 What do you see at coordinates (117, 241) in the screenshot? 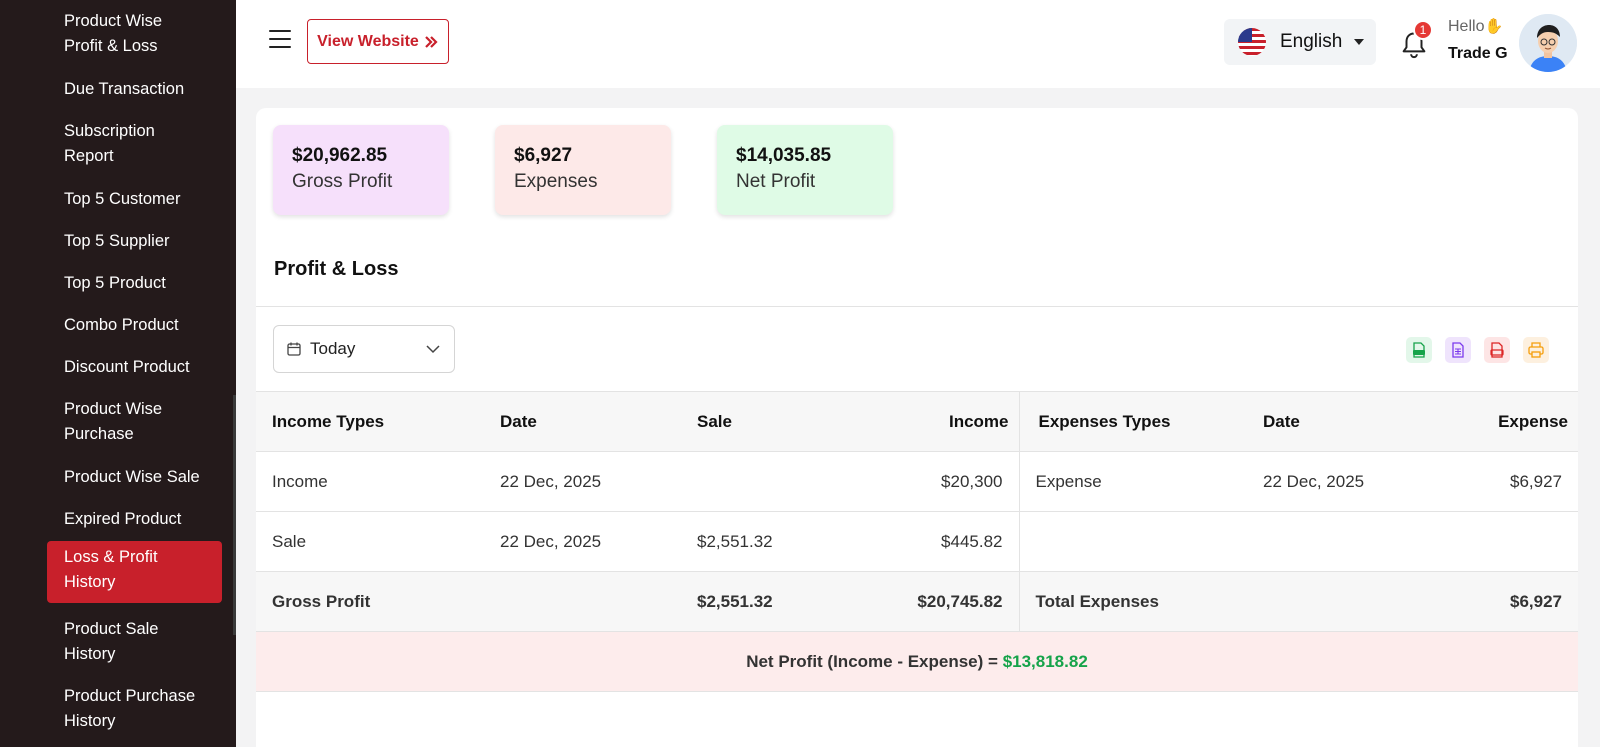
I see `sidebar-item-top-5-supplier: Top 5 Supplier` at bounding box center [117, 241].